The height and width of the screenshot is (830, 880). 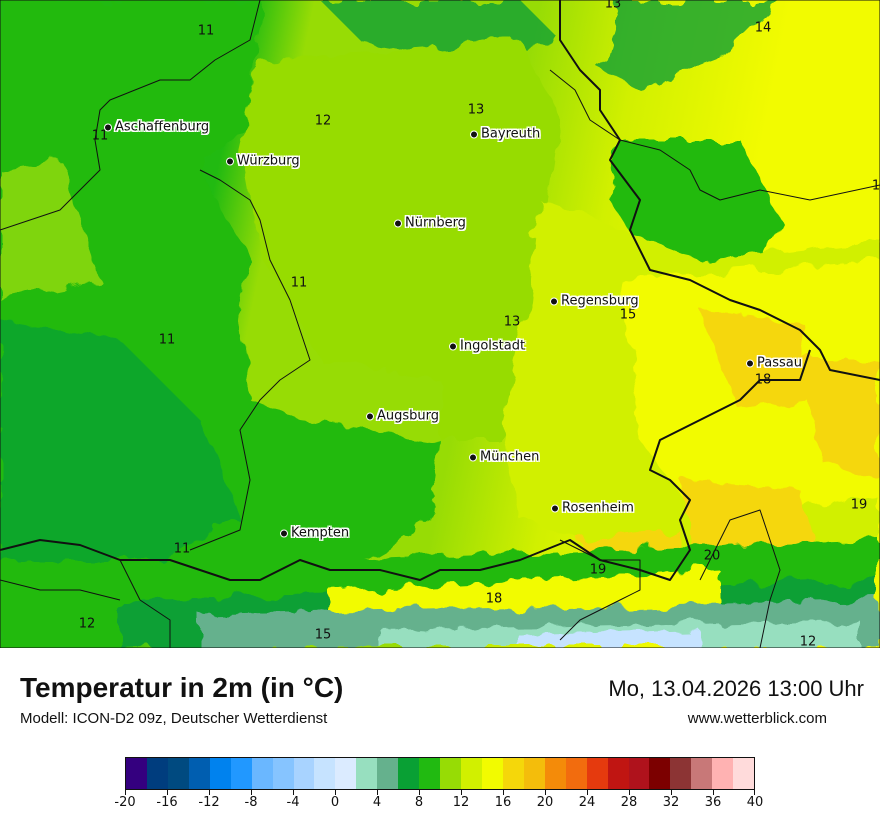 I want to click on colorbar-tick-label: 0, so click(x=335, y=802).